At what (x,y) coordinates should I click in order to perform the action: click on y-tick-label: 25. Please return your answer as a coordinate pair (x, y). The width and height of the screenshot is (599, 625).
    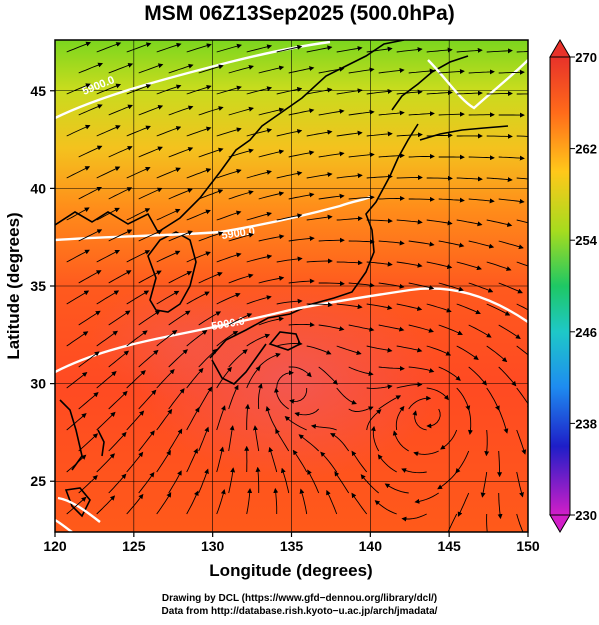
    Looking at the image, I should click on (38, 481).